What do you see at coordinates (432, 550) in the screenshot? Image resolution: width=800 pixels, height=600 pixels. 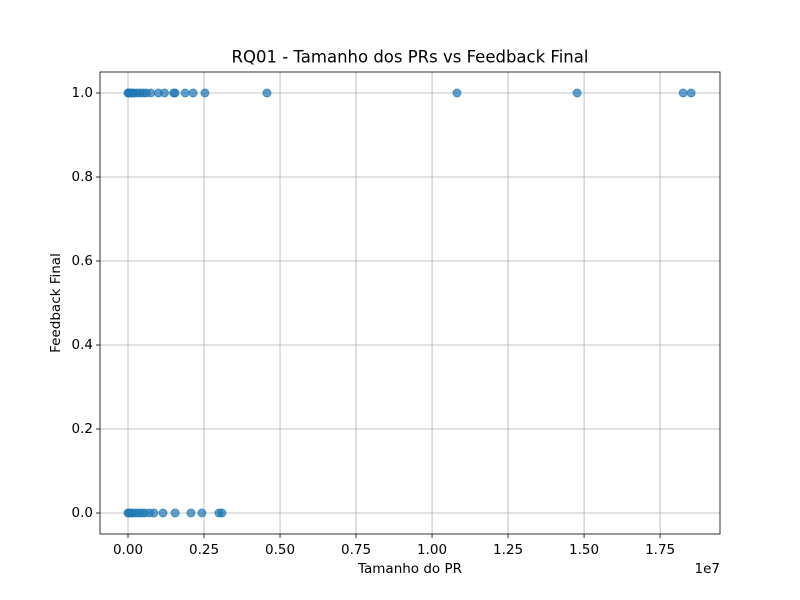 I see `x-tick-label: 1.00` at bounding box center [432, 550].